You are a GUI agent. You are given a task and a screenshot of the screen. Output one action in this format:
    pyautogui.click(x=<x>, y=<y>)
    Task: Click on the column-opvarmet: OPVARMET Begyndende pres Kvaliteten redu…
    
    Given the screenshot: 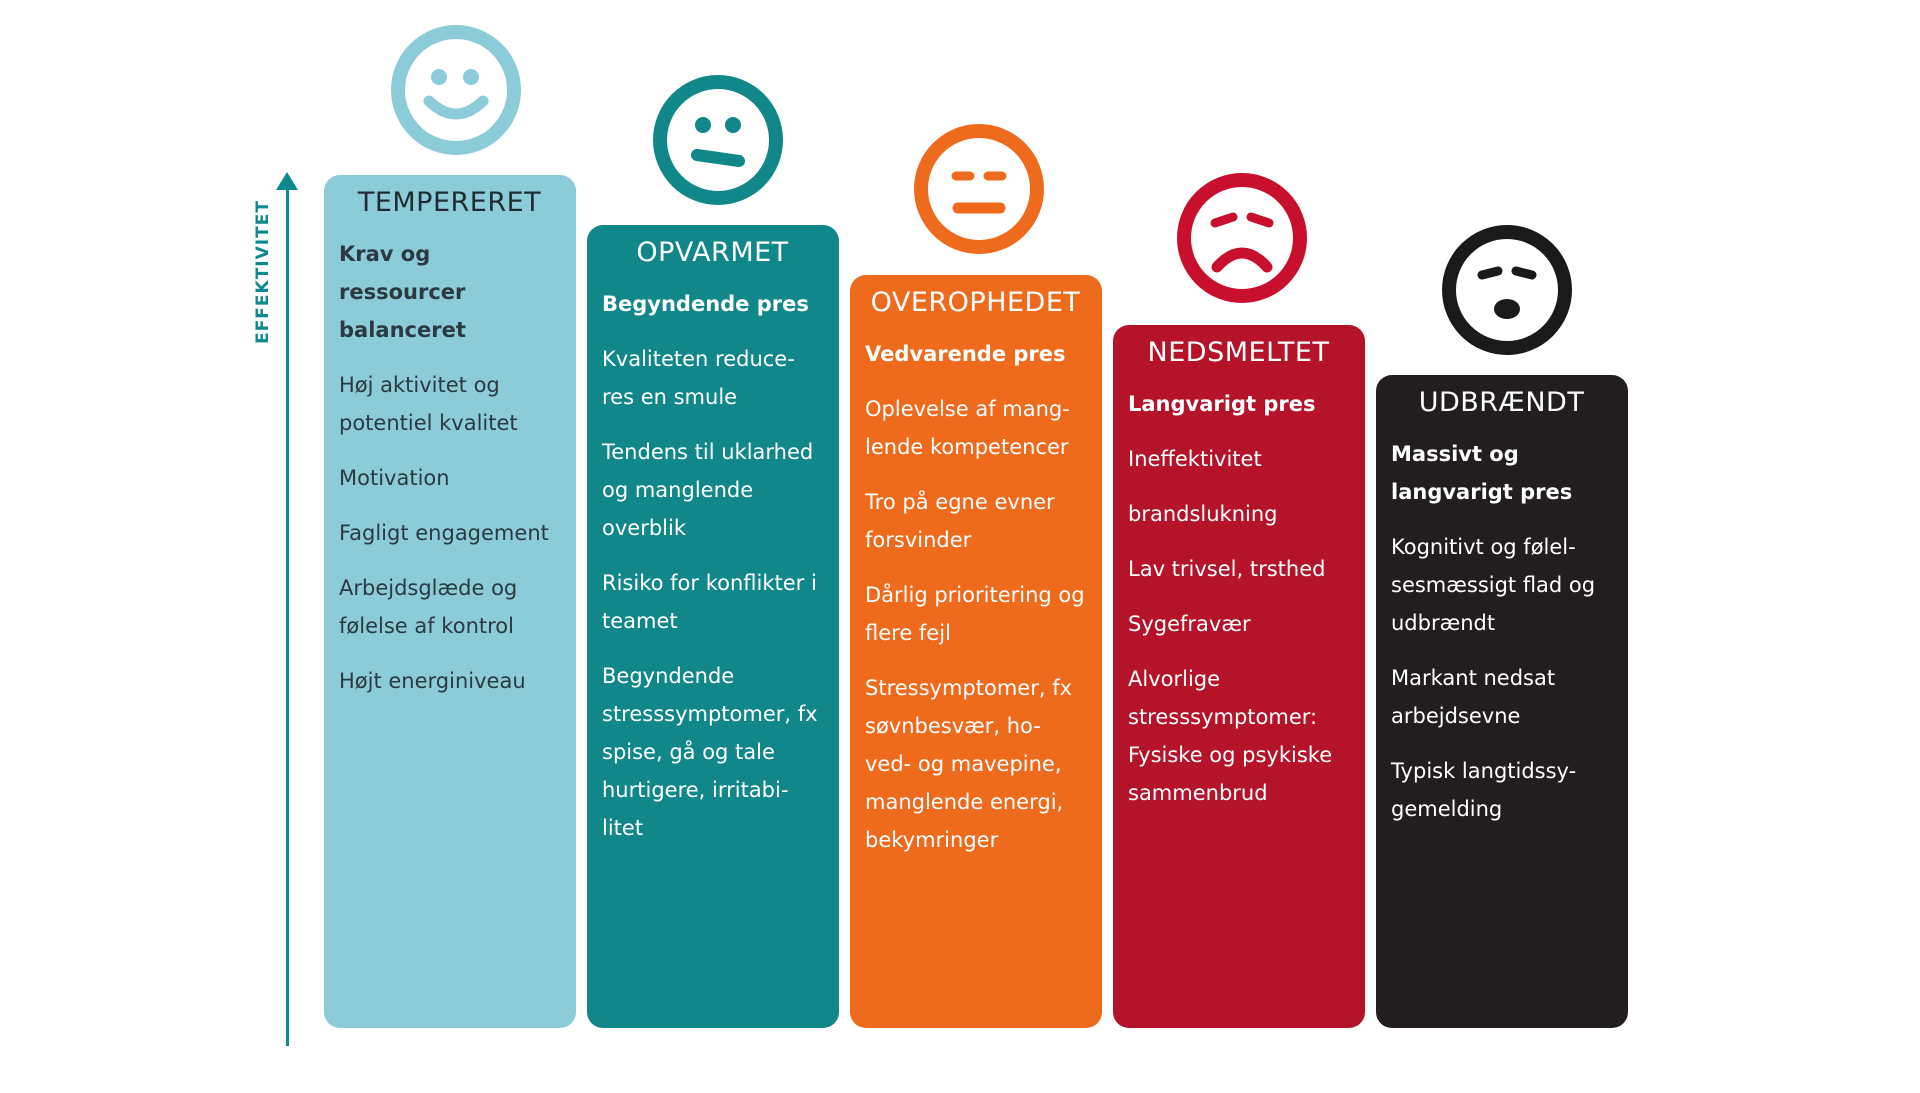 What is the action you would take?
    pyautogui.click(x=713, y=626)
    